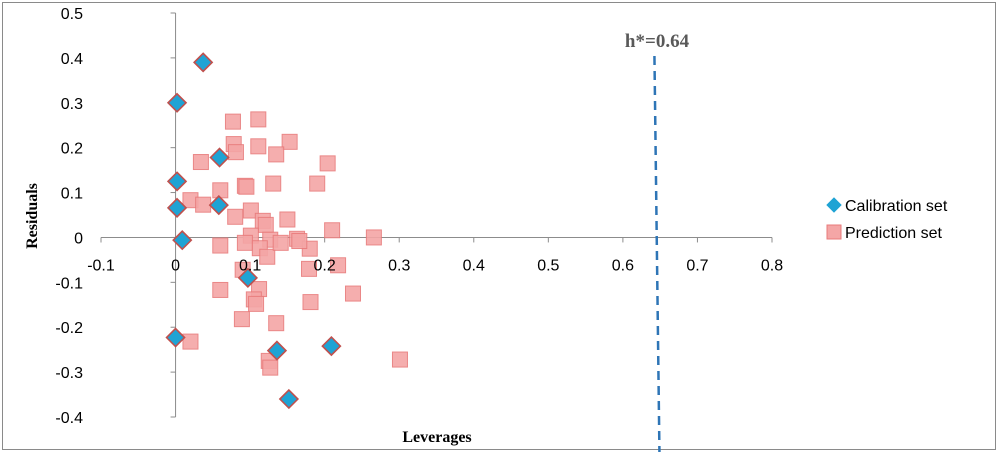 The width and height of the screenshot is (1000, 454). What do you see at coordinates (697, 265) in the screenshot?
I see `x-tick-label: 0.7` at bounding box center [697, 265].